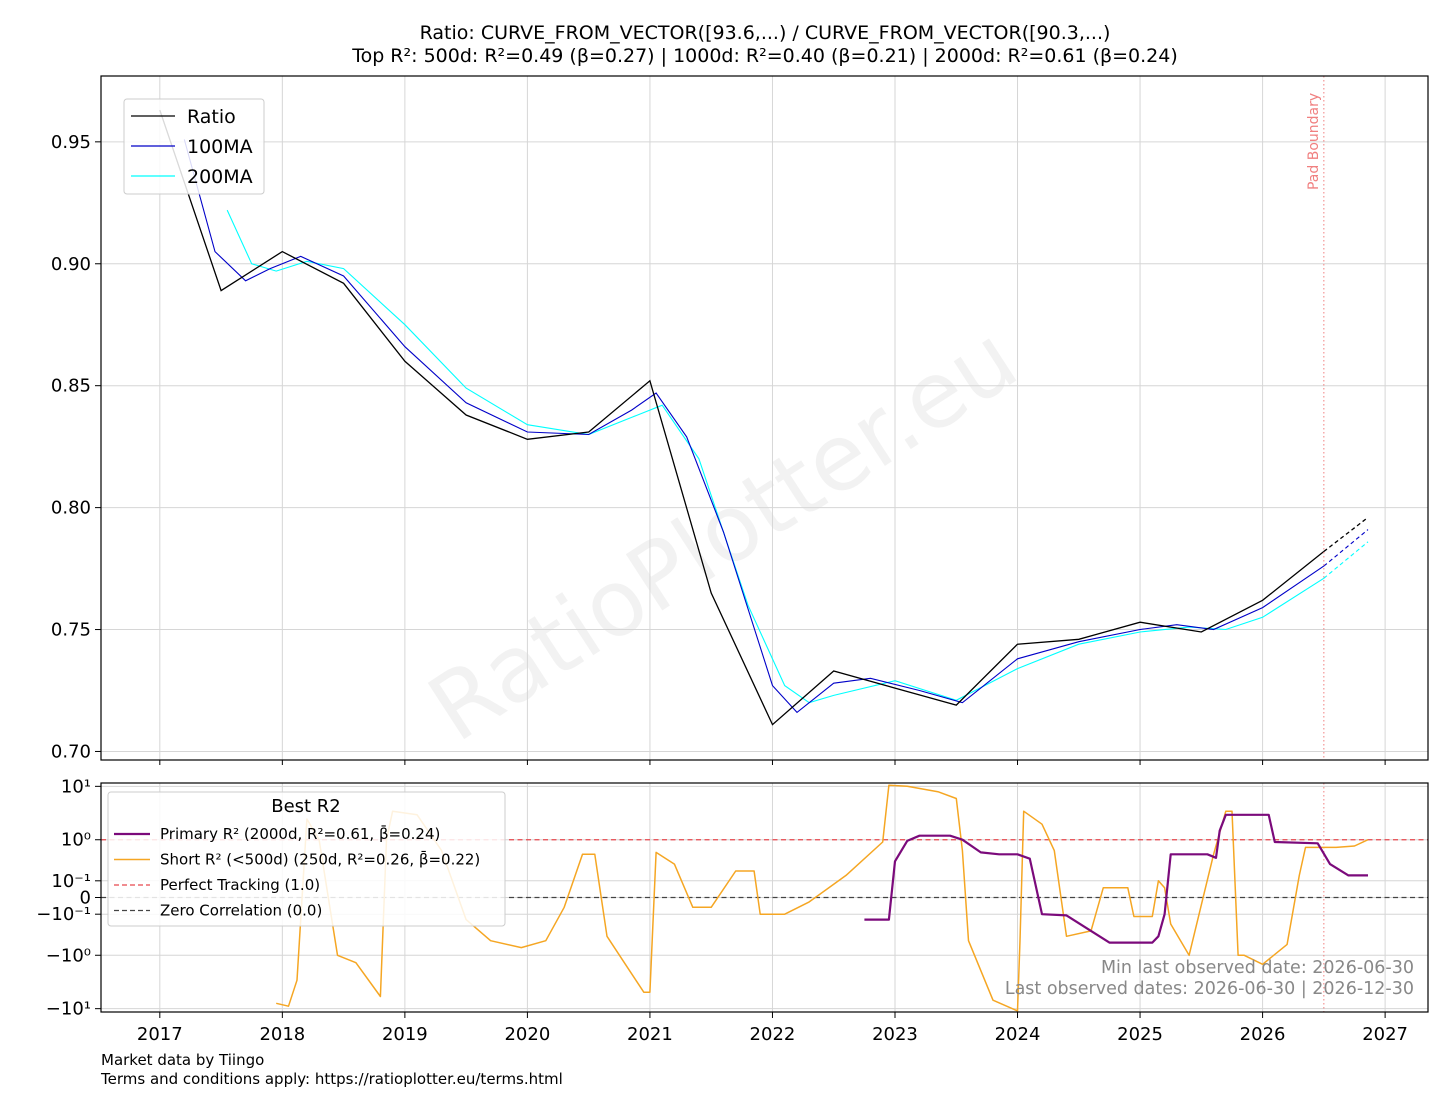  Describe the element at coordinates (68, 1009) in the screenshot. I see `bottom-y-tick-label: −10¹` at that location.